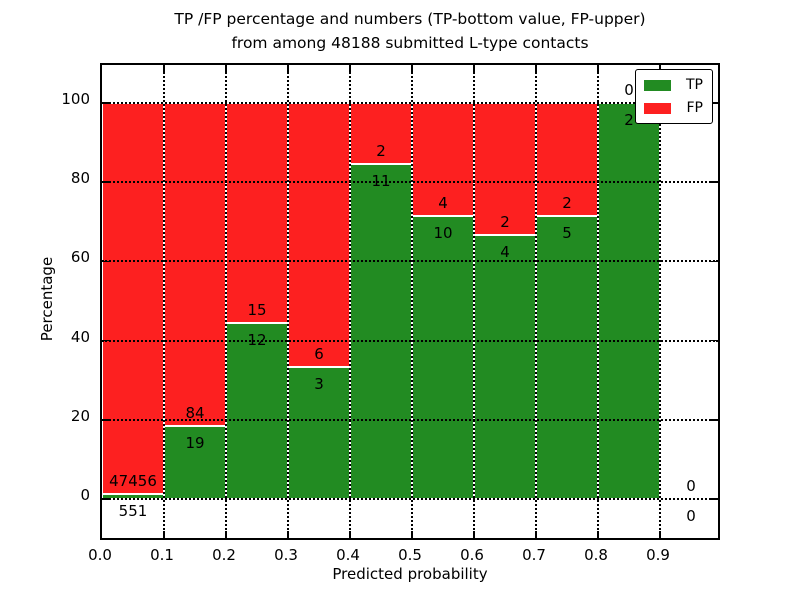  Describe the element at coordinates (657, 108) in the screenshot. I see `fp-swatch-icon` at that location.